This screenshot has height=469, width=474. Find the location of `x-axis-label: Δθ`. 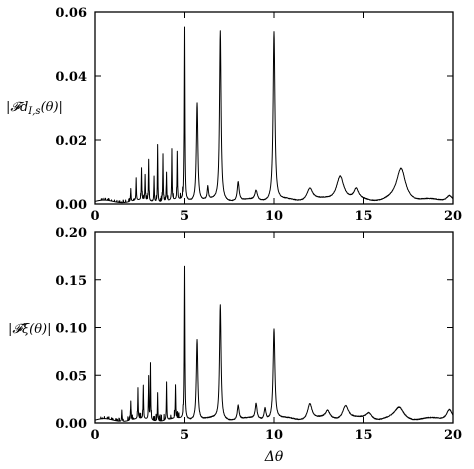

x-axis-label: Δθ is located at coordinates (274, 457).